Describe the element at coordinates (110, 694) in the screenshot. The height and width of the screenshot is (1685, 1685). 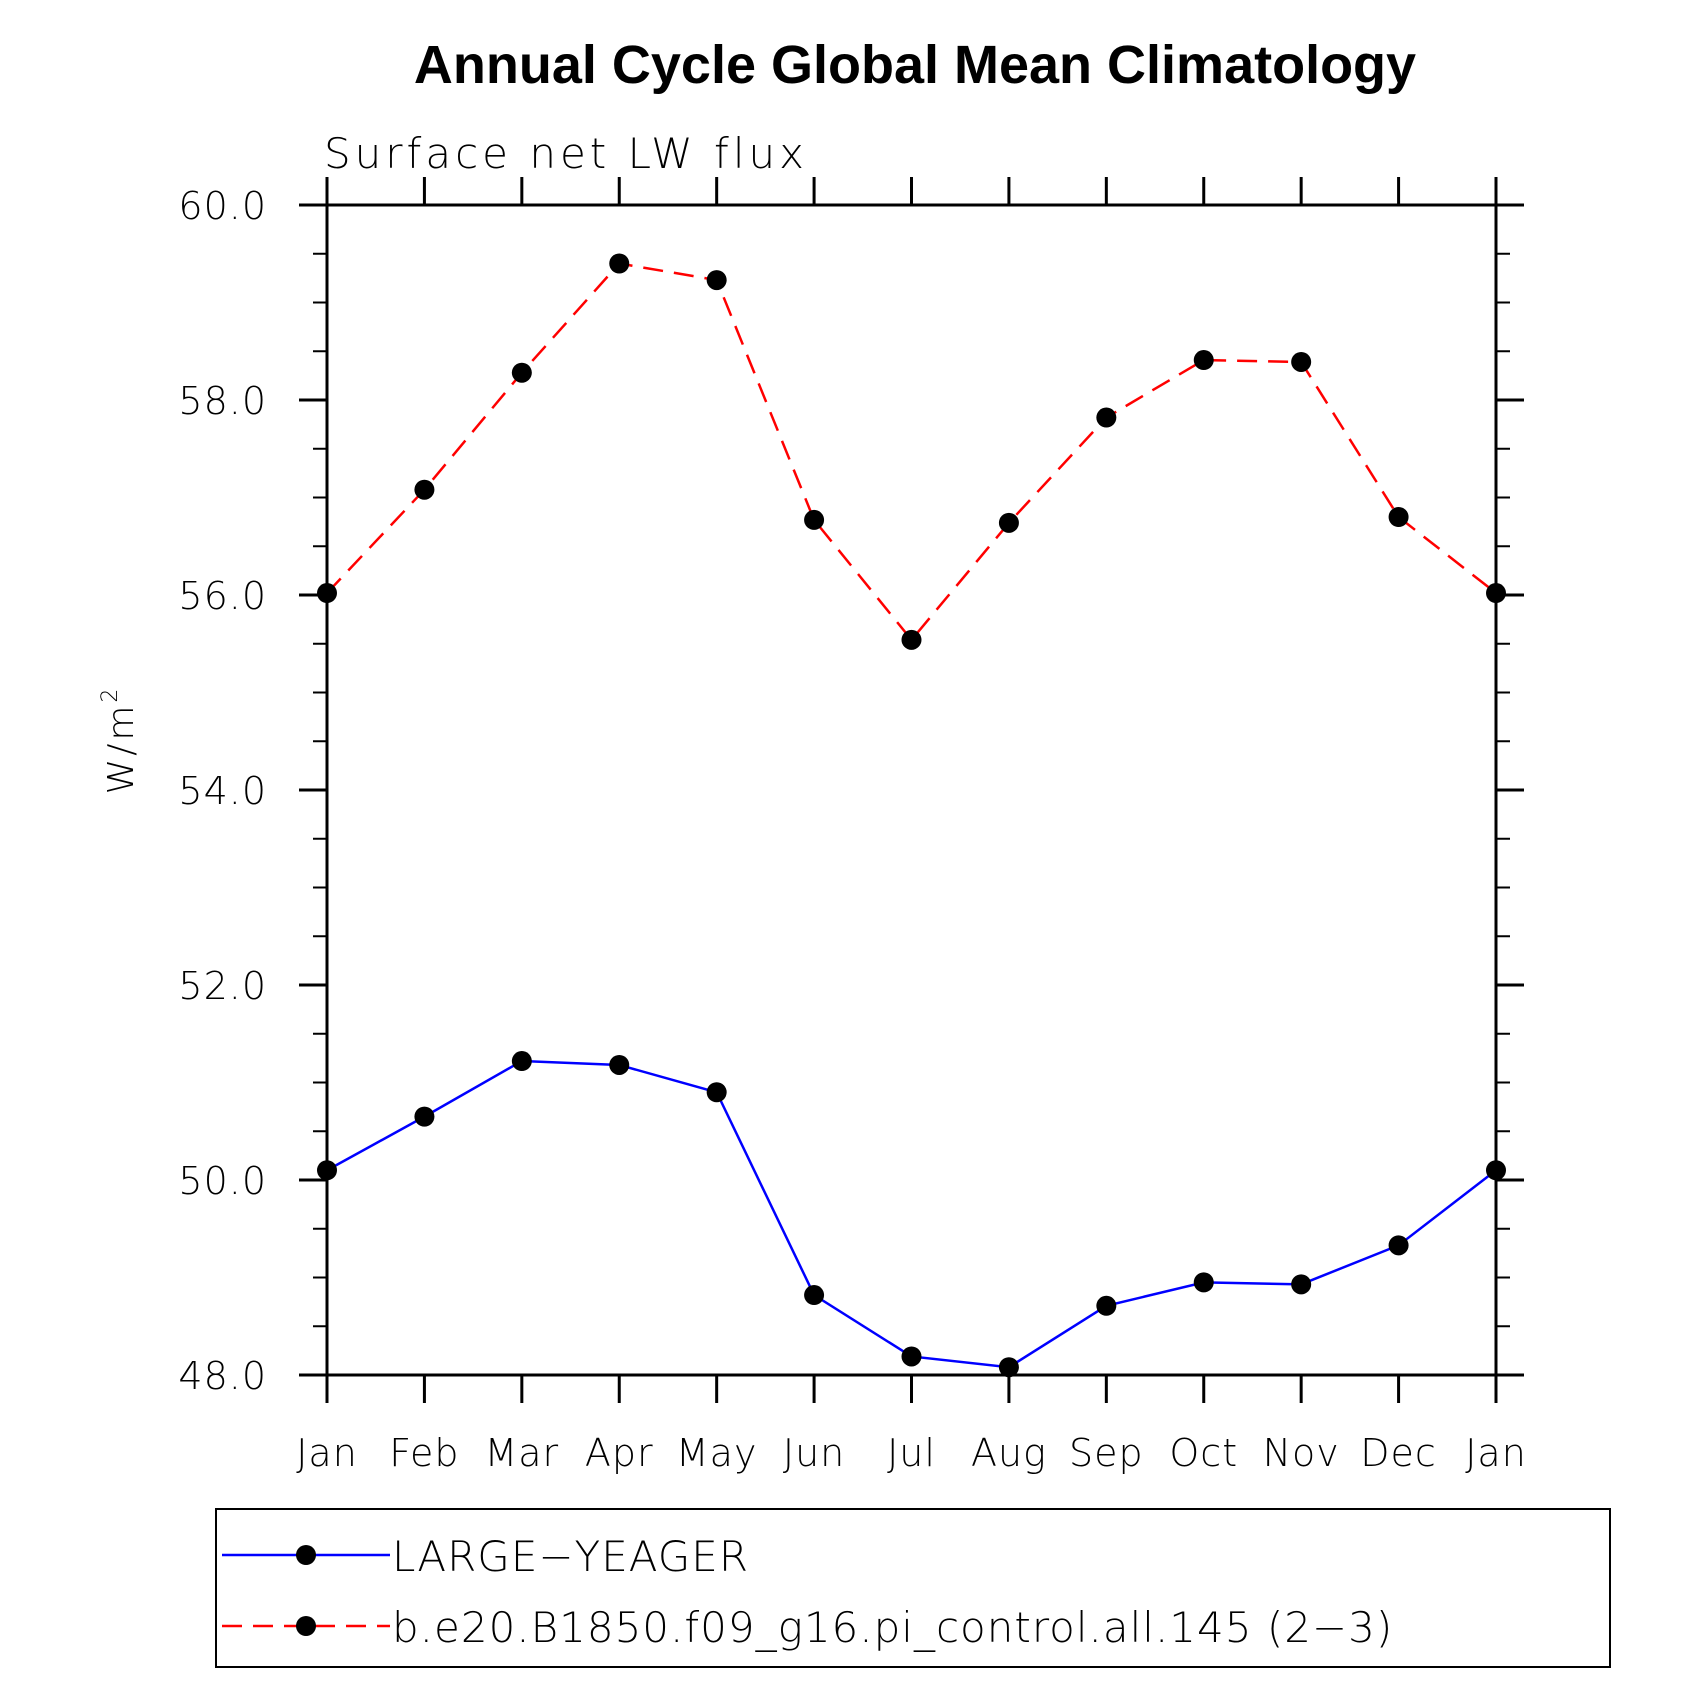
I see `y-axis-label-superscript: 2` at that location.